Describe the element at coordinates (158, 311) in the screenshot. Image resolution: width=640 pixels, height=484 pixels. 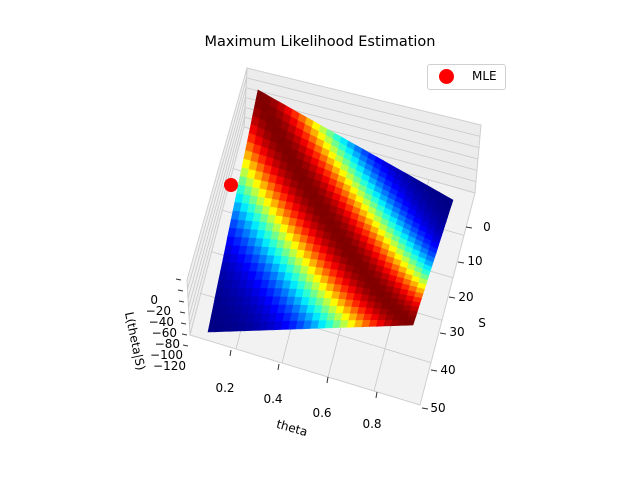
I see `z-tick-label: −20` at that location.